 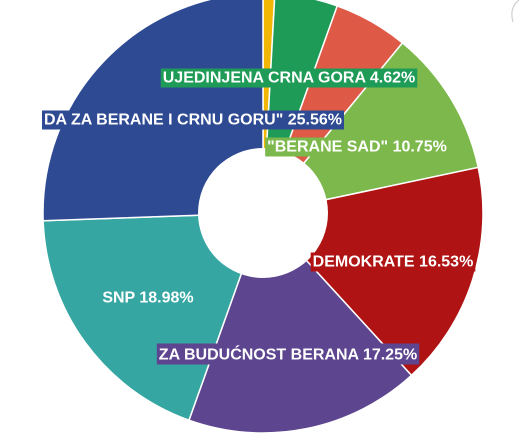 I want to click on data-label-demokrate: DEMOKRATE 16.53%, so click(x=393, y=262).